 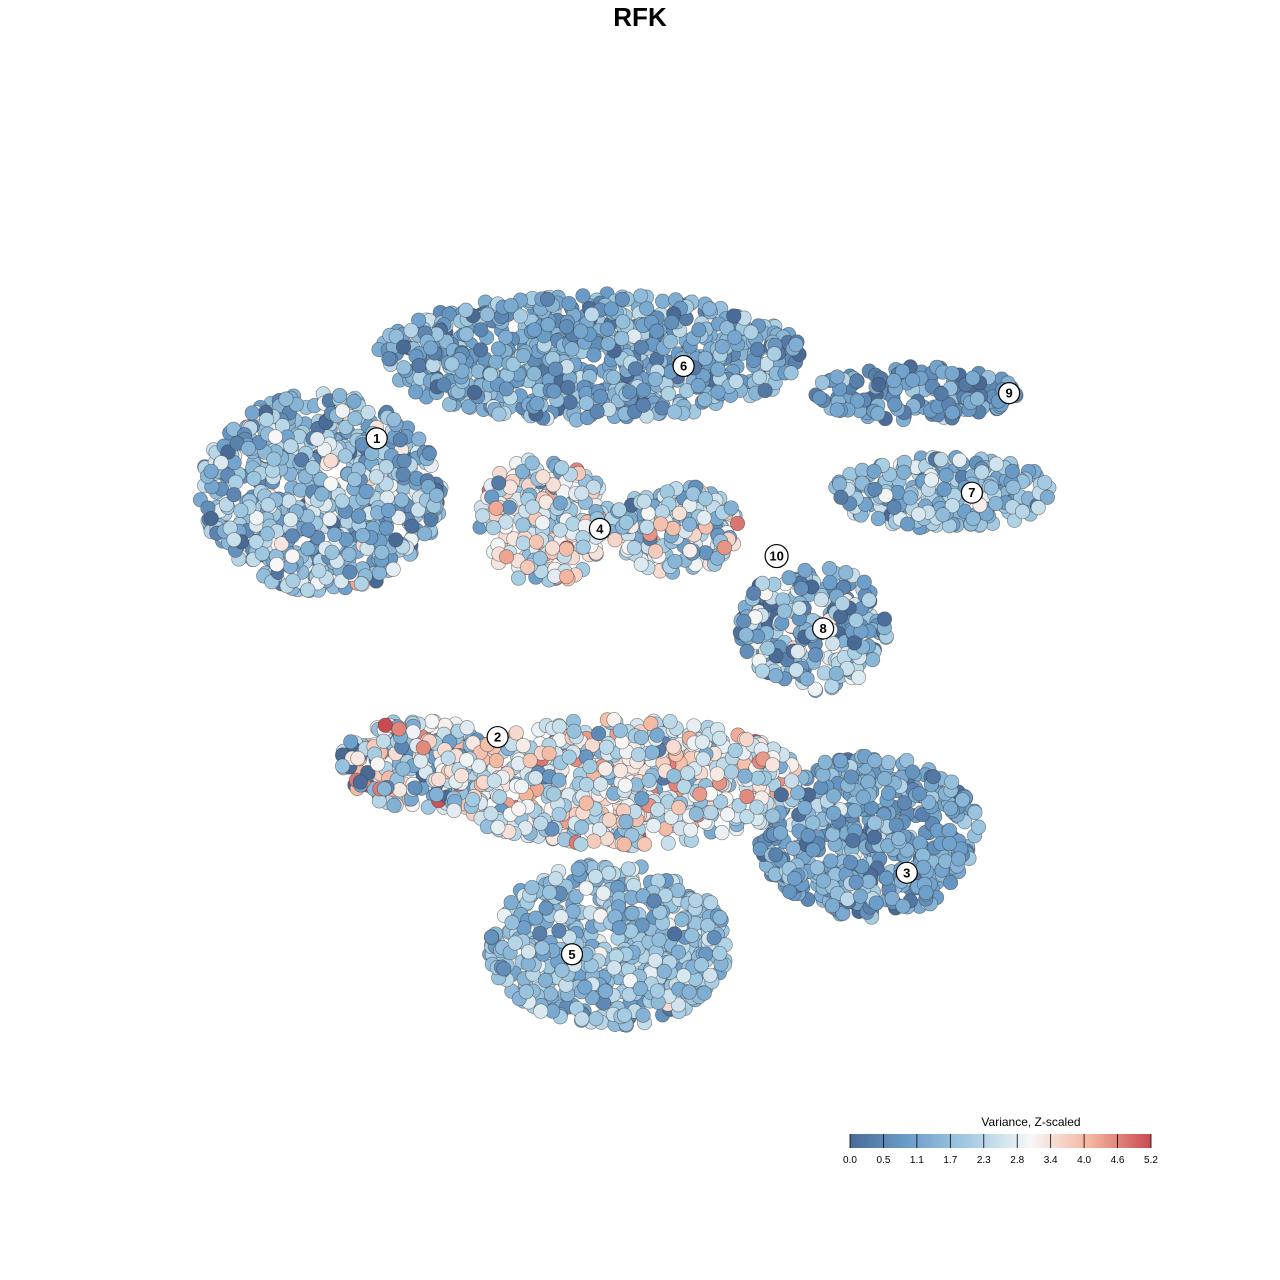 What do you see at coordinates (497, 737) in the screenshot?
I see `cluster-label-text: 2` at bounding box center [497, 737].